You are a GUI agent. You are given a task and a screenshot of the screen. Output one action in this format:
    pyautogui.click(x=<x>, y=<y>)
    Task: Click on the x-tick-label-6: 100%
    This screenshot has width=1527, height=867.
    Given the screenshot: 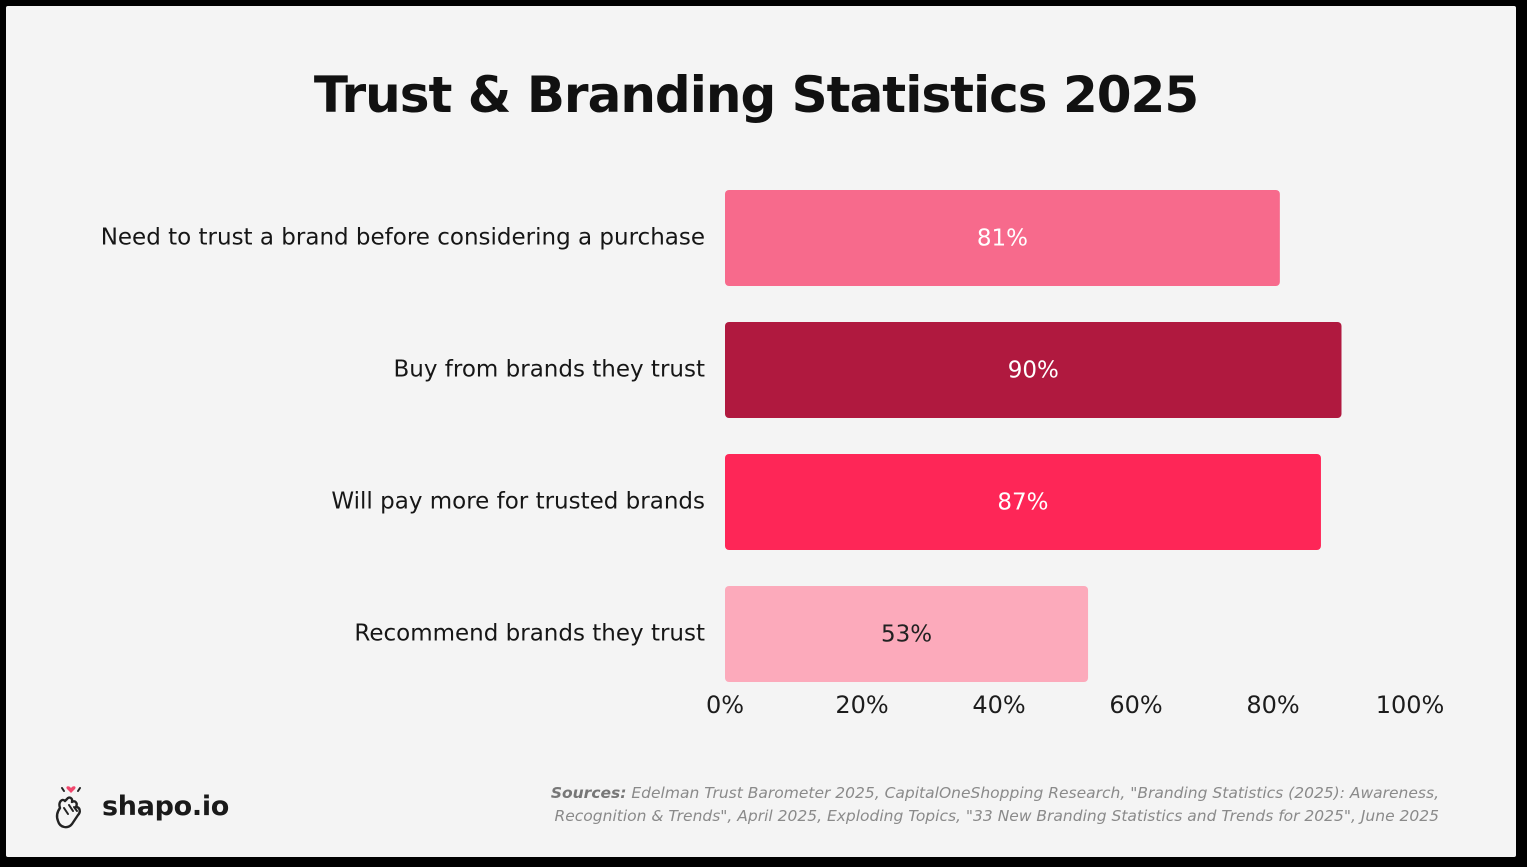 What is the action you would take?
    pyautogui.click(x=1410, y=705)
    